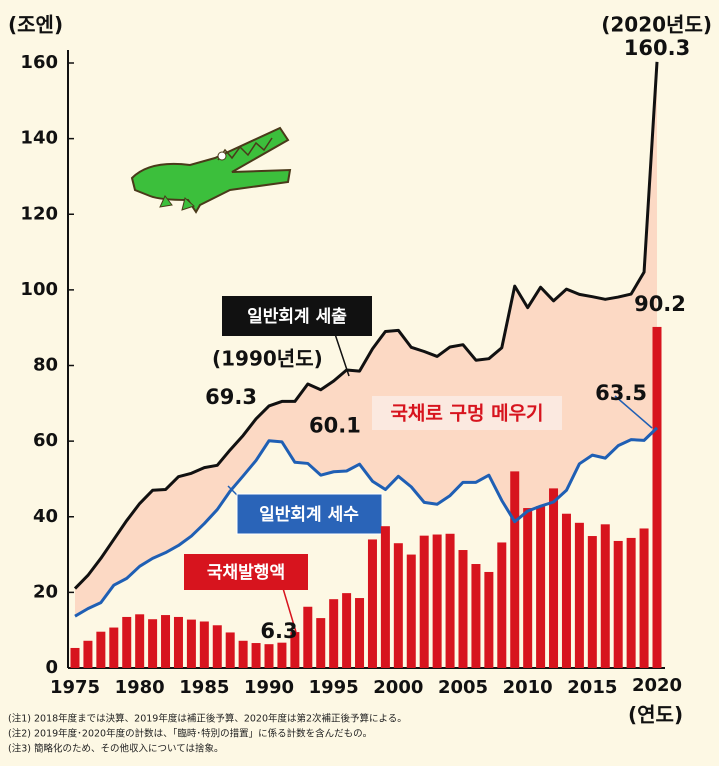  I want to click on x-tick-label: 2020, so click(657, 685).